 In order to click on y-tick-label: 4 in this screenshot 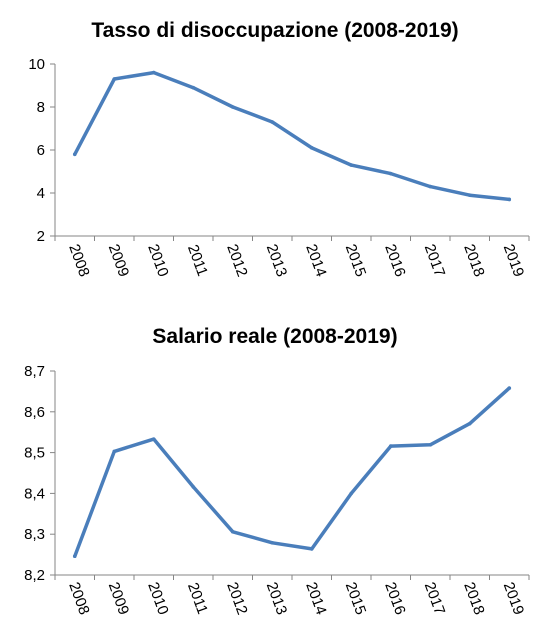, I will do `click(41, 193)`.